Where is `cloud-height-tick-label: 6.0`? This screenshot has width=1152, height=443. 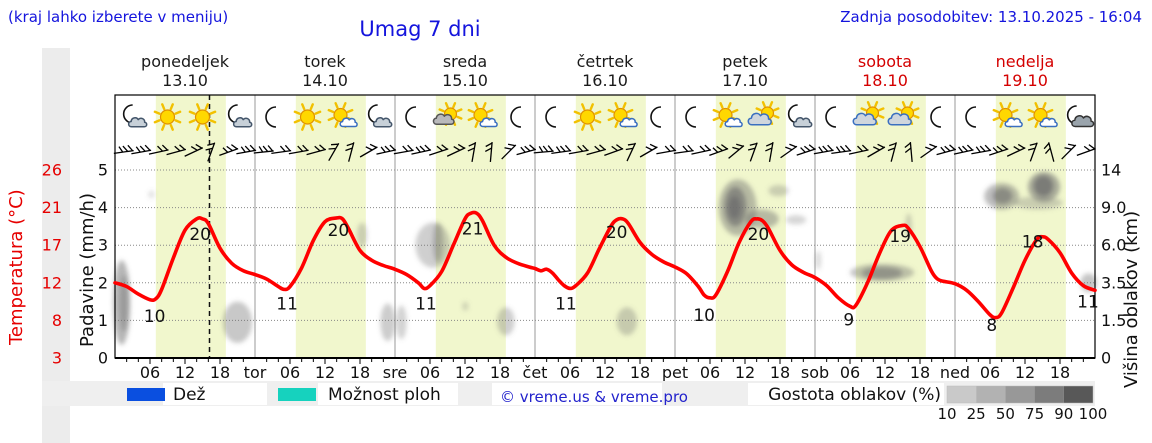
cloud-height-tick-label: 6.0 is located at coordinates (1113, 245).